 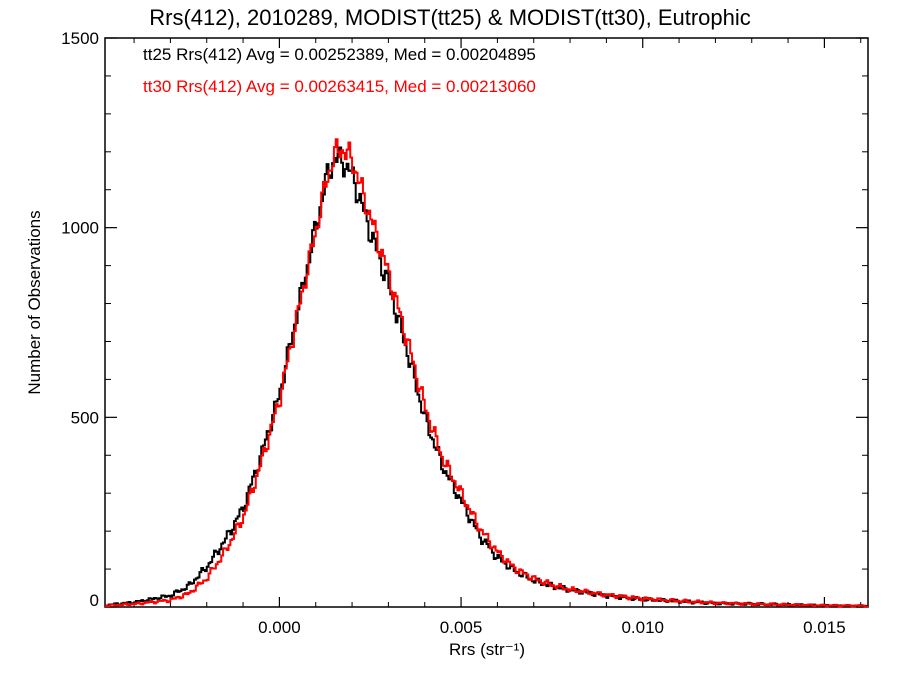 What do you see at coordinates (461, 627) in the screenshot?
I see `x-tick-label: 0.005` at bounding box center [461, 627].